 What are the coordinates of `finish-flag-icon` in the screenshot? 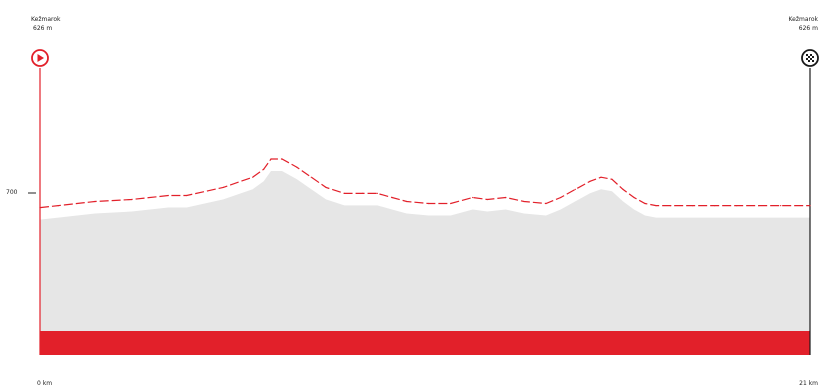 It's located at (810, 58).